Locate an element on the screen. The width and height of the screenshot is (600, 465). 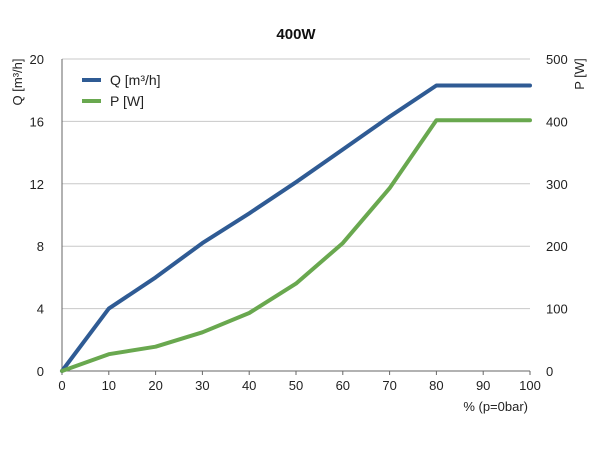
x-tick-label: 100 is located at coordinates (530, 385).